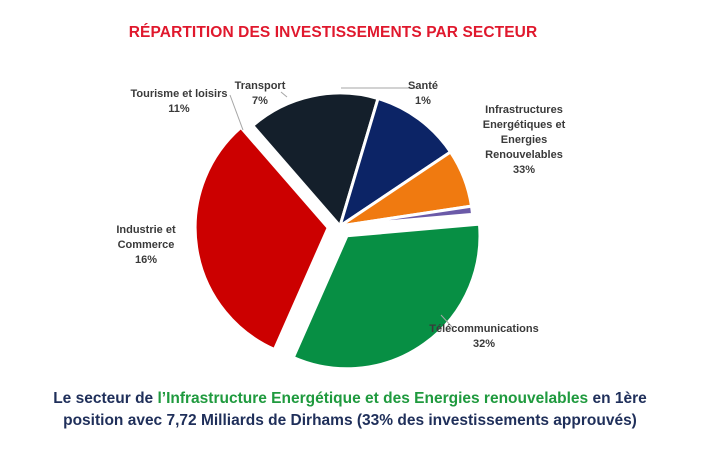  I want to click on slice-name-line-infra: Energies, so click(524, 140).